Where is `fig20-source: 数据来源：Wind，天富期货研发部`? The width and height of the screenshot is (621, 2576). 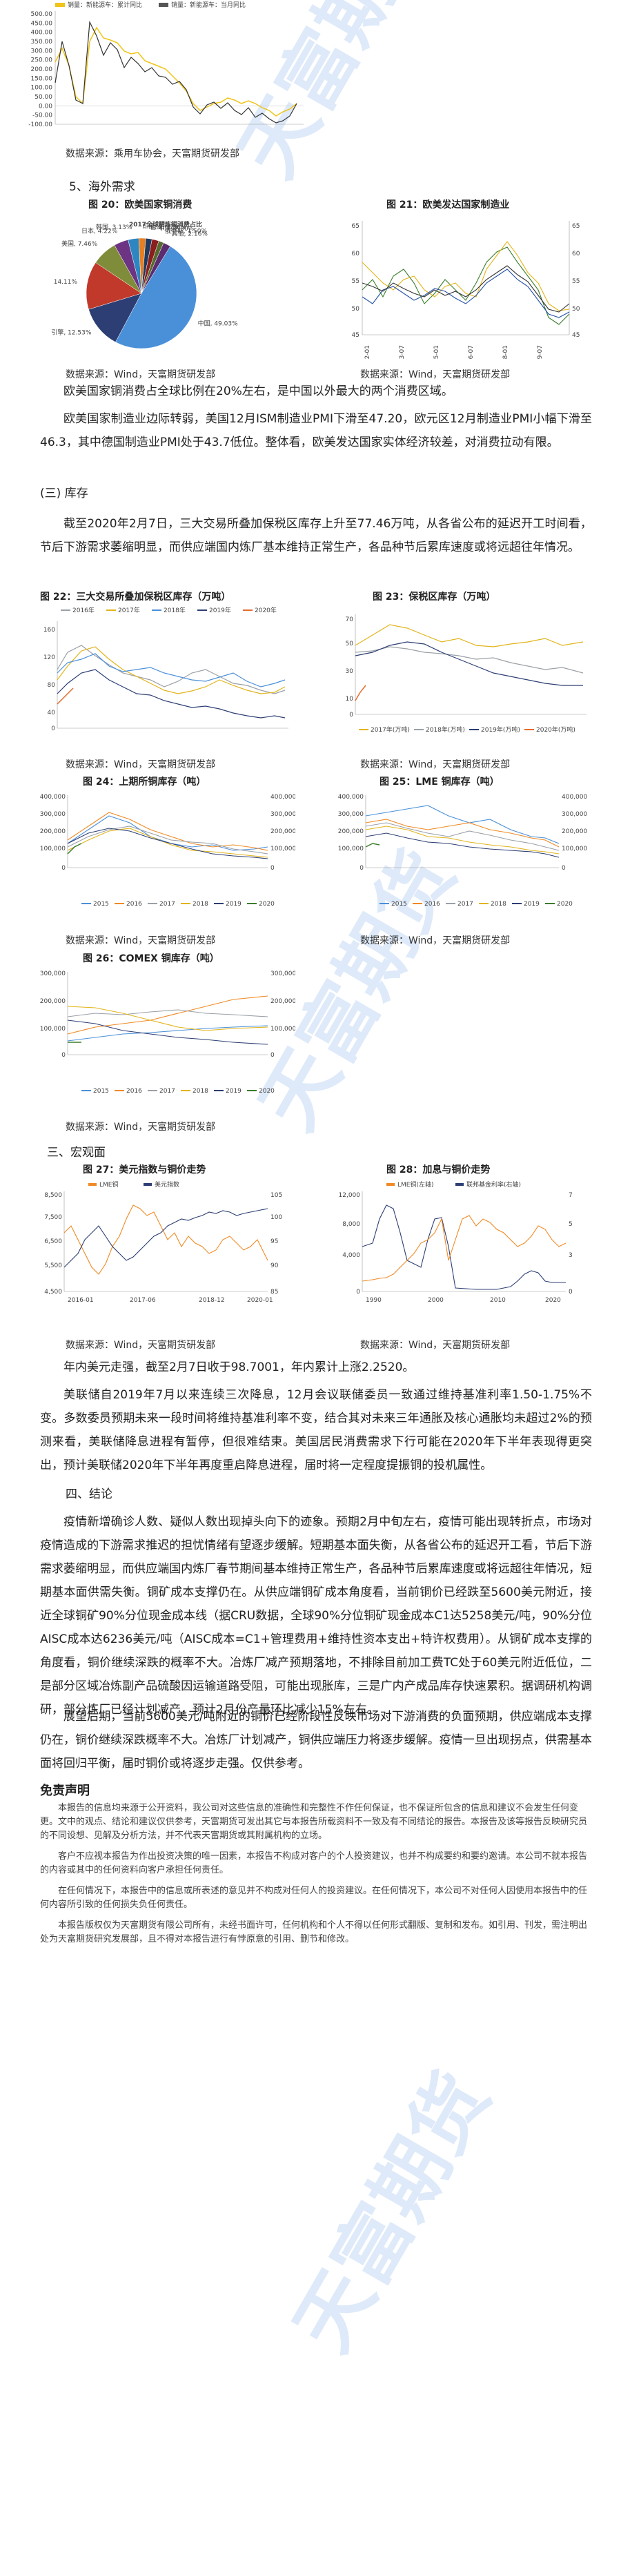 fig20-source: 数据来源：Wind，天富期货研发部 is located at coordinates (141, 374).